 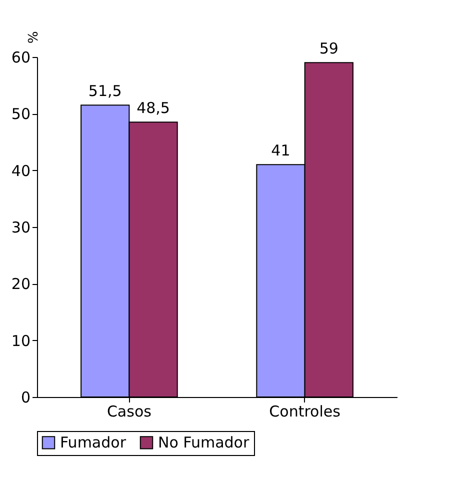 What do you see at coordinates (305, 411) in the screenshot?
I see `x-tick-label: Controles` at bounding box center [305, 411].